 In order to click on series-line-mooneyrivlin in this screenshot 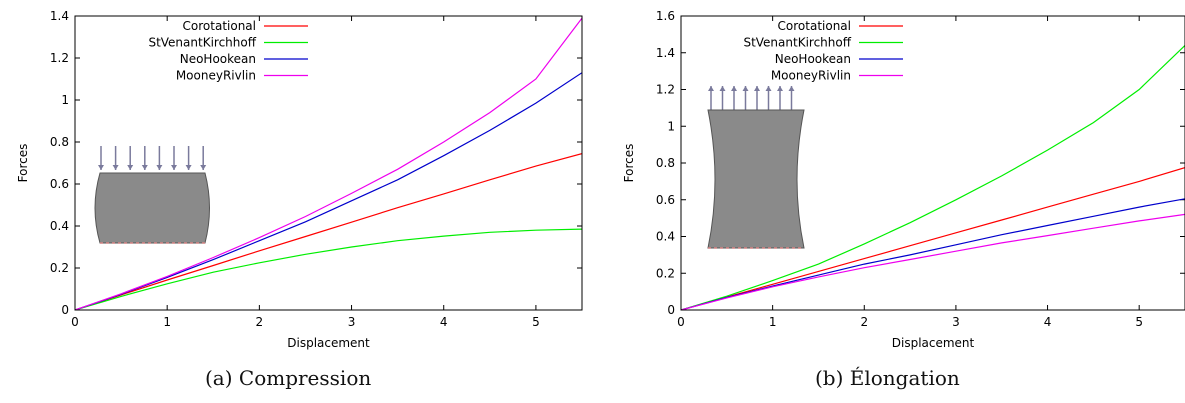, I will do `click(933, 261)`.